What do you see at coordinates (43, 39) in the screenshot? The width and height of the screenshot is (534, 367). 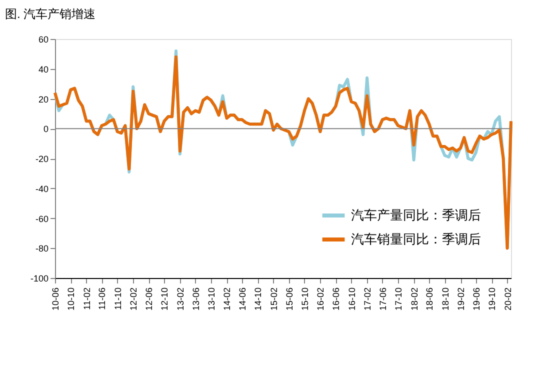 I see `y-tick-label: 60` at bounding box center [43, 39].